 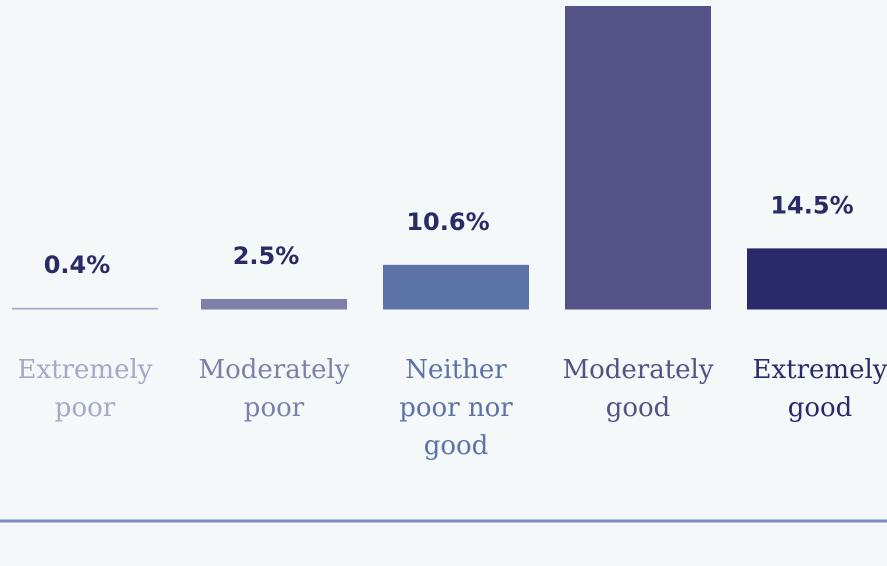 I want to click on value-labels-layer: 0.4% 2.5% 10.6% 14.5%, so click(x=449, y=234).